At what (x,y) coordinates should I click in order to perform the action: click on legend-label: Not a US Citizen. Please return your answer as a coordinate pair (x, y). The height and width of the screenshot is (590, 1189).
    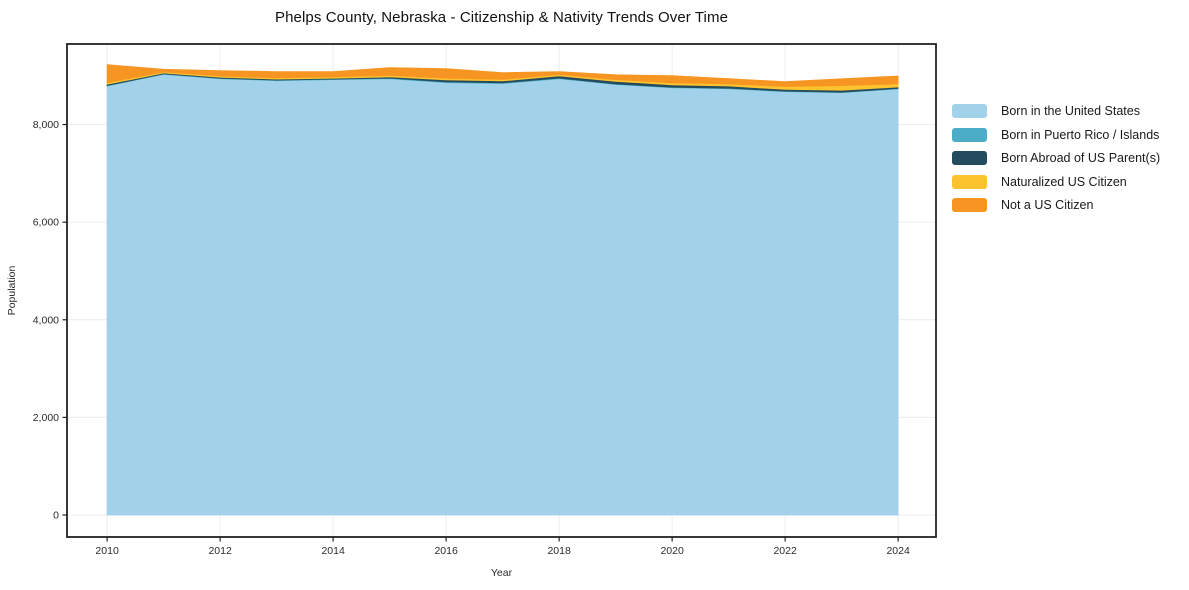
    Looking at the image, I should click on (1047, 205).